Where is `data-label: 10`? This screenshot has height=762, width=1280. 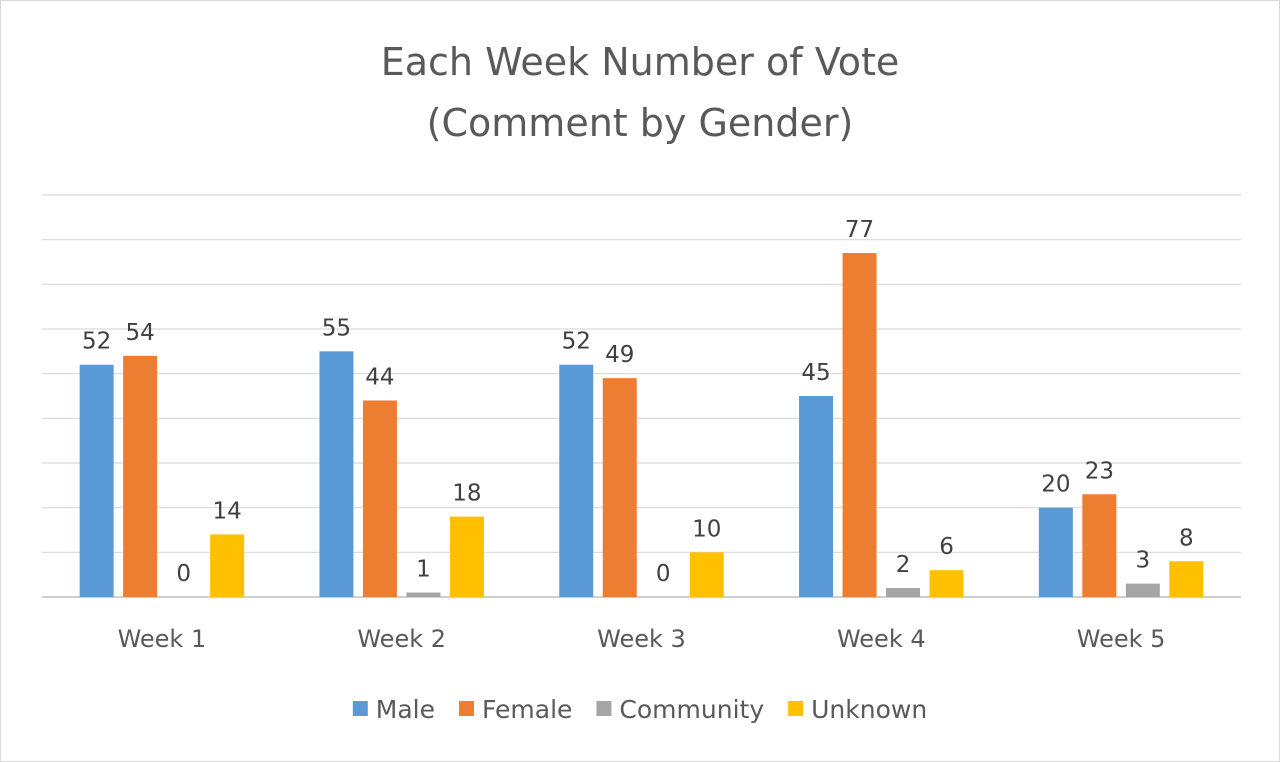 data-label: 10 is located at coordinates (706, 529).